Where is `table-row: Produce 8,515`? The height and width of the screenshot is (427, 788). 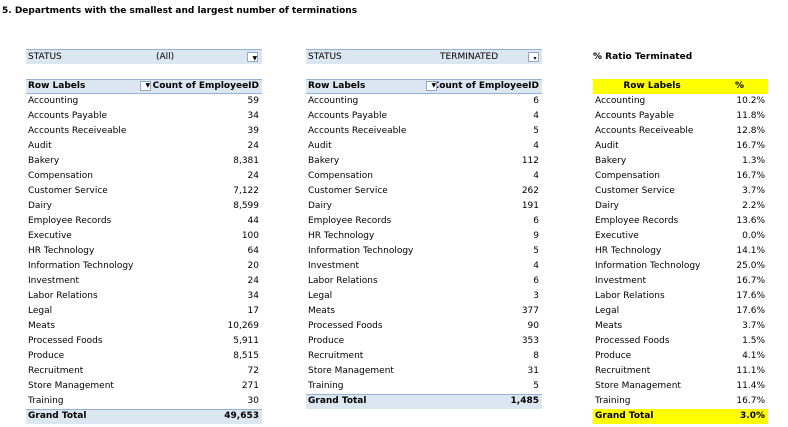 table-row: Produce 8,515 is located at coordinates (144, 356).